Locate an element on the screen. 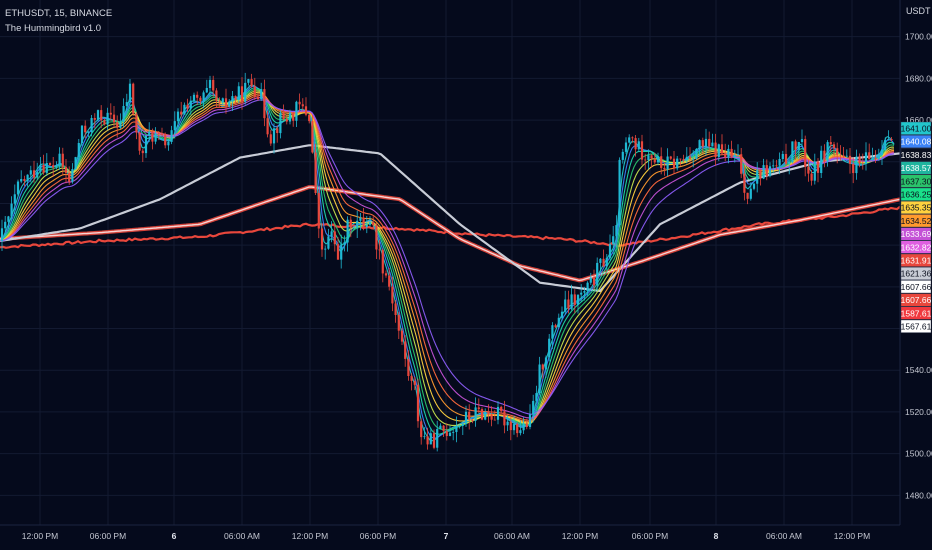 This screenshot has height=550, width=932. price-tag-label: 1641.00 is located at coordinates (916, 129).